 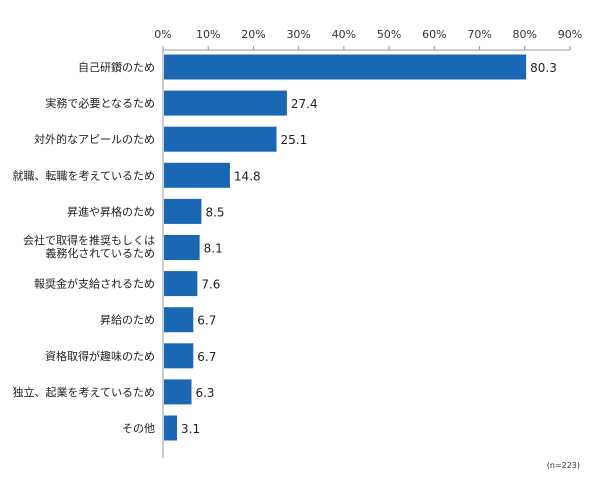 I want to click on value-label: 27.4, so click(x=304, y=104).